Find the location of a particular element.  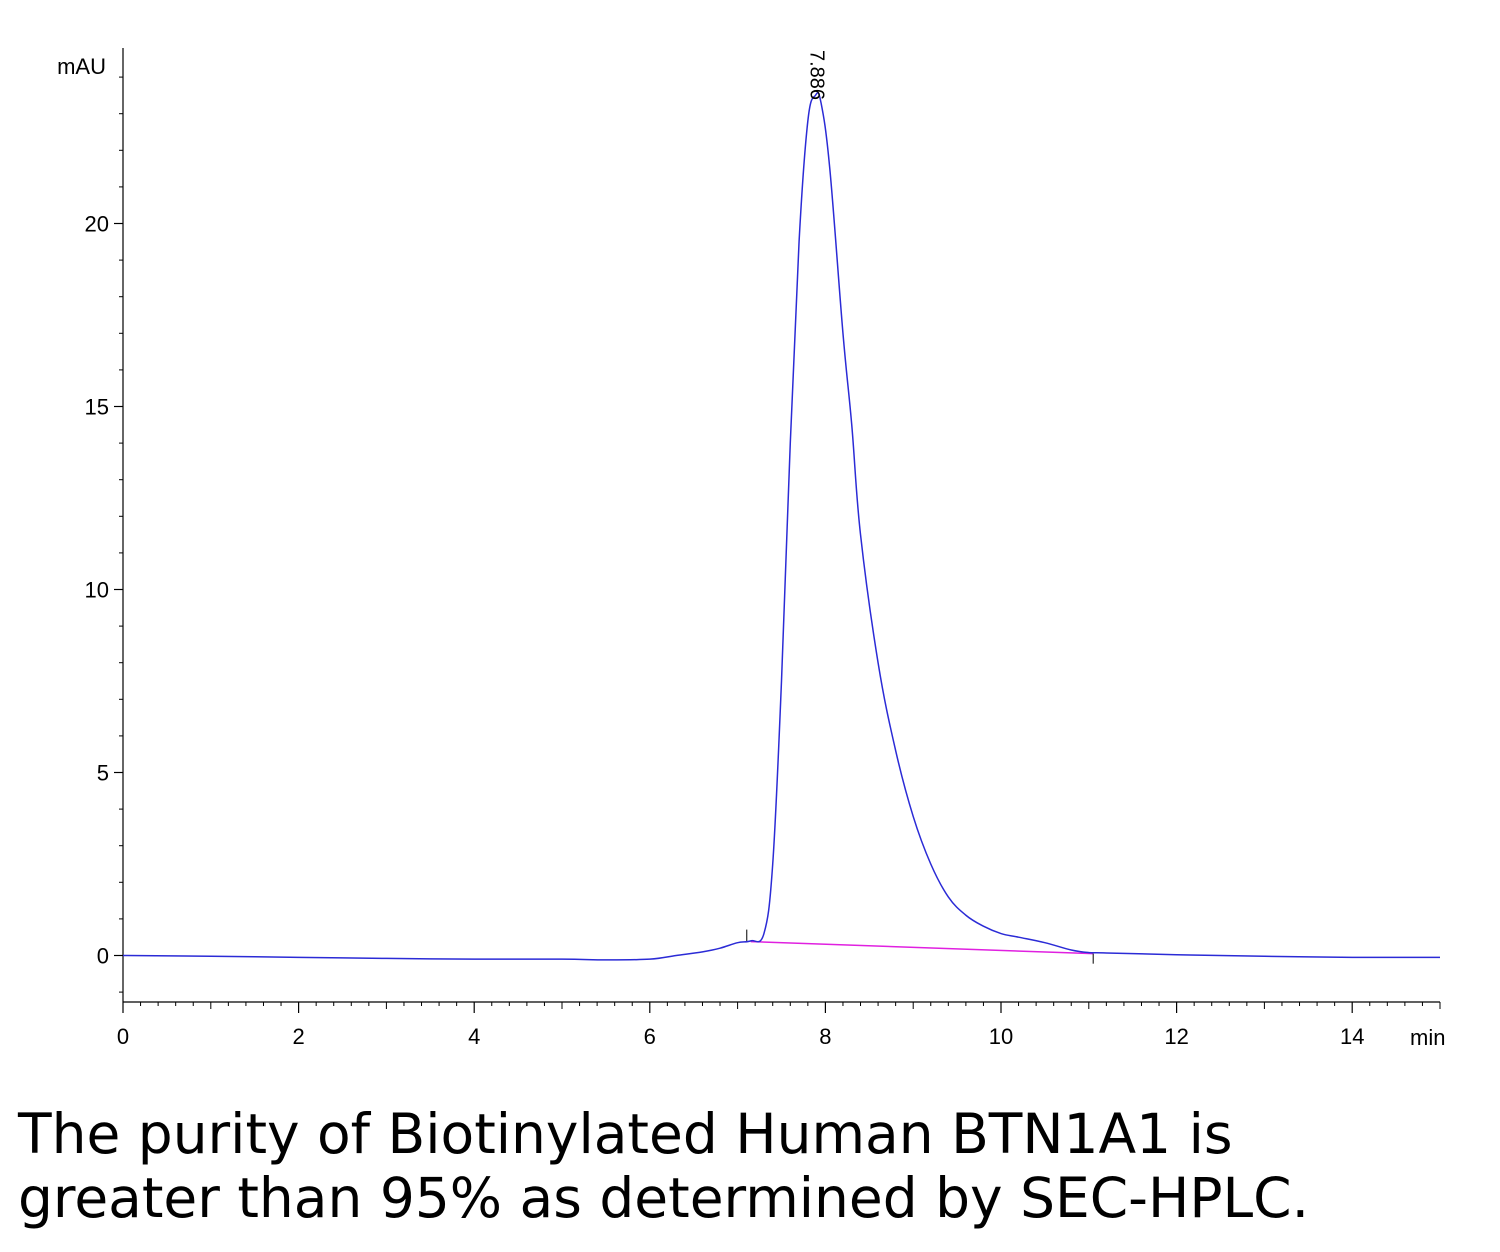

y-tick-label: 10 is located at coordinates (97, 590).